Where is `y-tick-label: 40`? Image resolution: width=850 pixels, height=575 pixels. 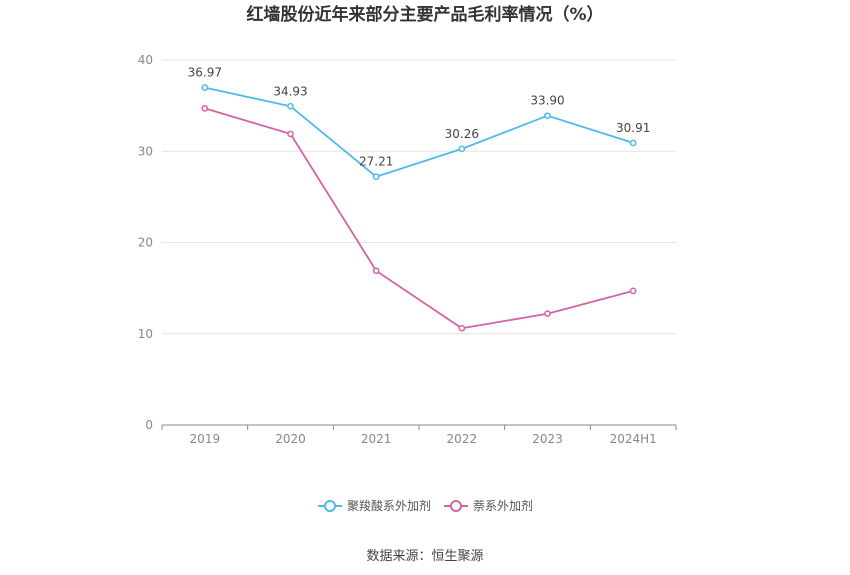
y-tick-label: 40 is located at coordinates (145, 60).